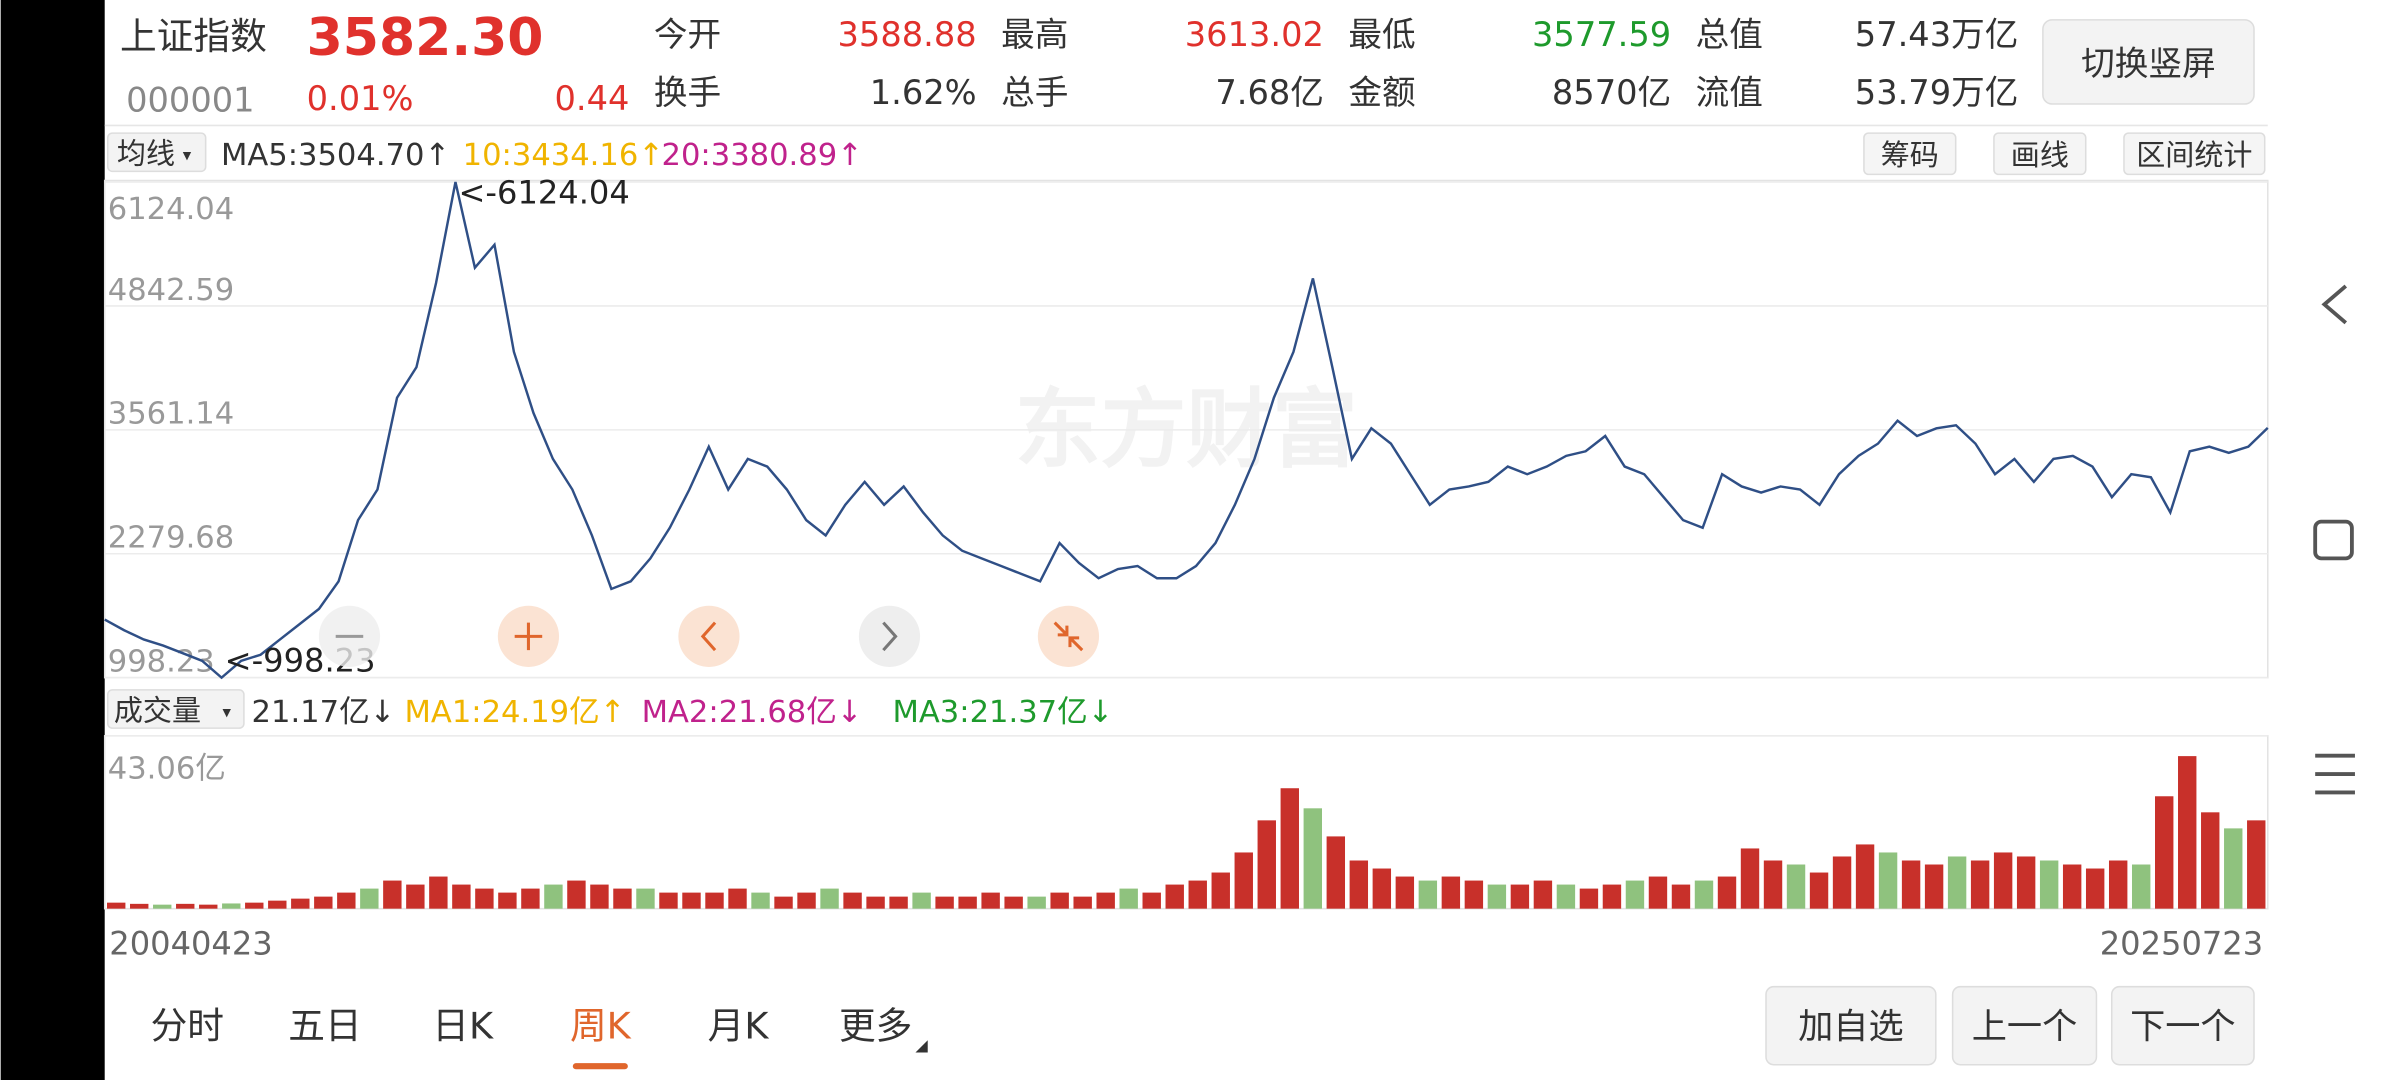  Describe the element at coordinates (544, 192) in the screenshot. I see `max-annotation: <-6124.04` at that location.